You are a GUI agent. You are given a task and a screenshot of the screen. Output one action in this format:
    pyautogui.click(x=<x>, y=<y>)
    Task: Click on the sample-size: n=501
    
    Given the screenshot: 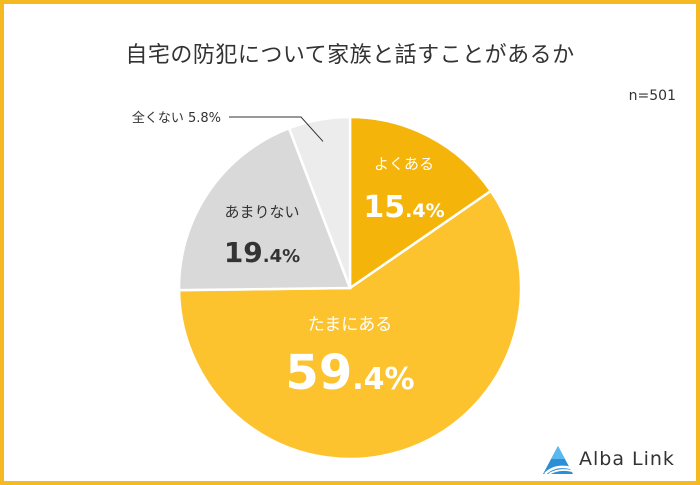 What is the action you would take?
    pyautogui.click(x=652, y=96)
    